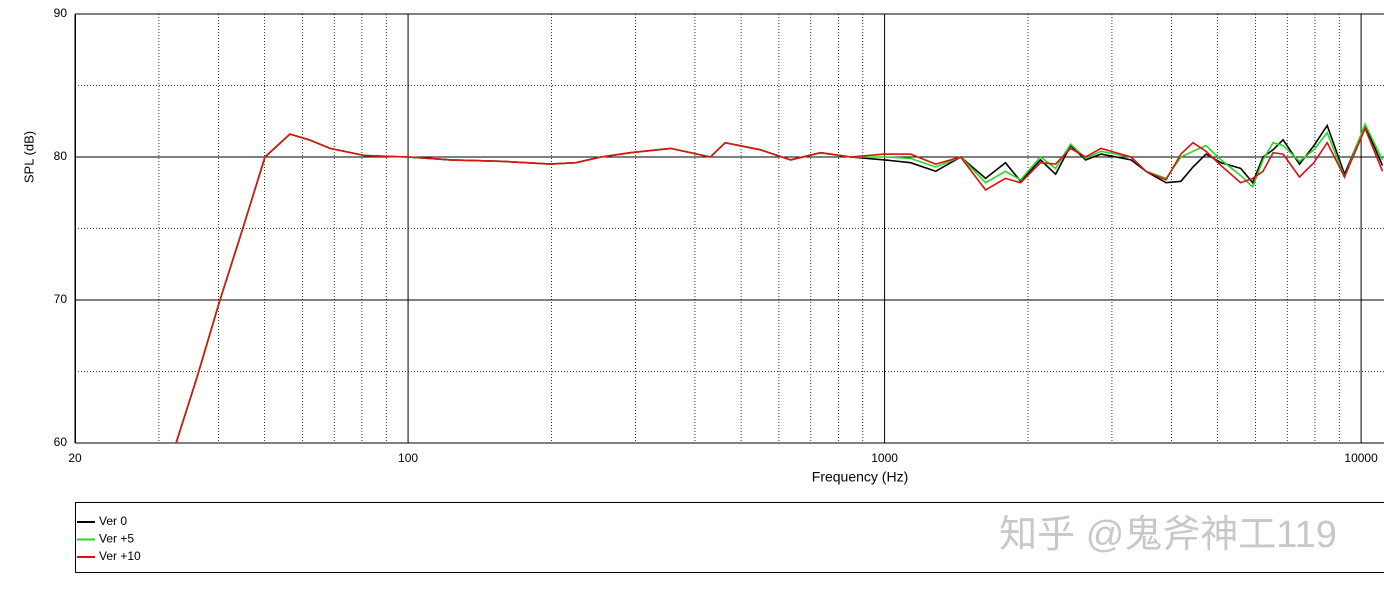 Image resolution: width=1384 pixels, height=592 pixels. Describe the element at coordinates (1361, 458) in the screenshot. I see `x-tick-label: 10000` at that location.